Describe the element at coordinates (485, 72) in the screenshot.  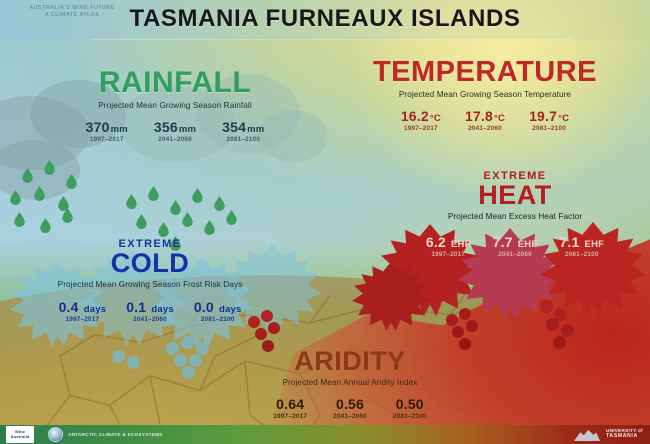
I see `section-title-temperature: TEMPERATURE` at that location.